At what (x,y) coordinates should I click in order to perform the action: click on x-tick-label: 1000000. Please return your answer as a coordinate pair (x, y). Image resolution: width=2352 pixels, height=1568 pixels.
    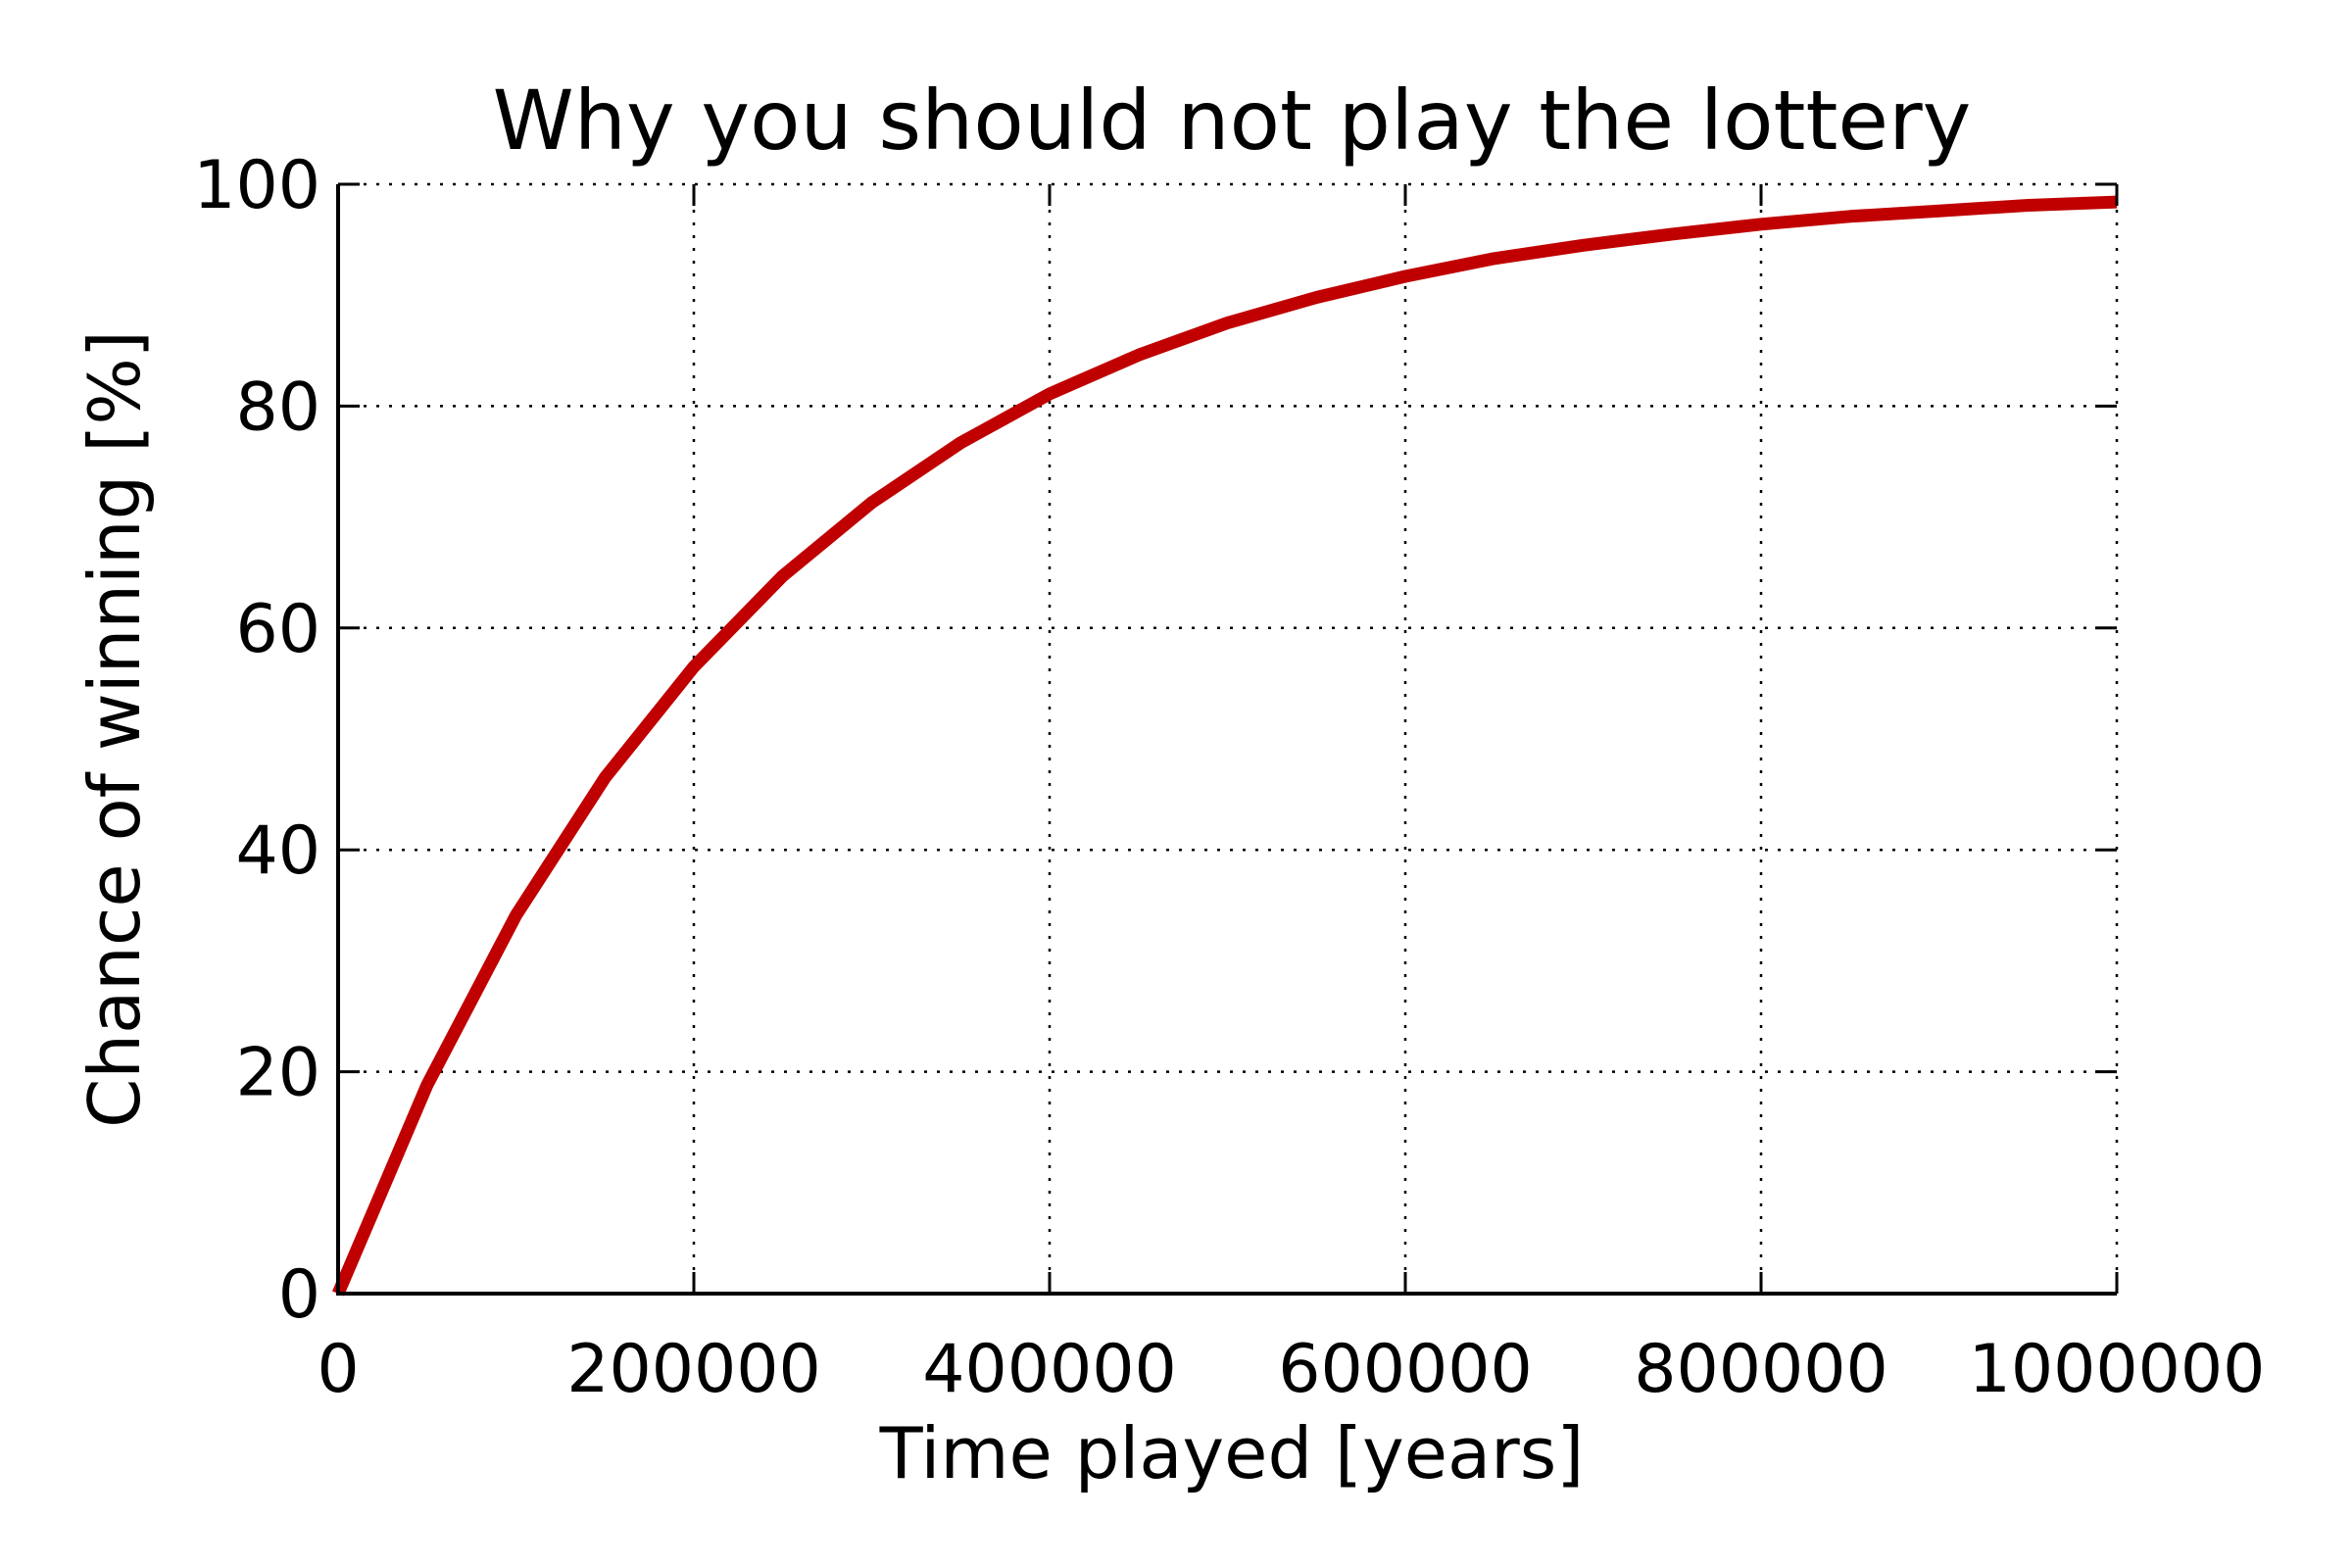
    Looking at the image, I should click on (2117, 1369).